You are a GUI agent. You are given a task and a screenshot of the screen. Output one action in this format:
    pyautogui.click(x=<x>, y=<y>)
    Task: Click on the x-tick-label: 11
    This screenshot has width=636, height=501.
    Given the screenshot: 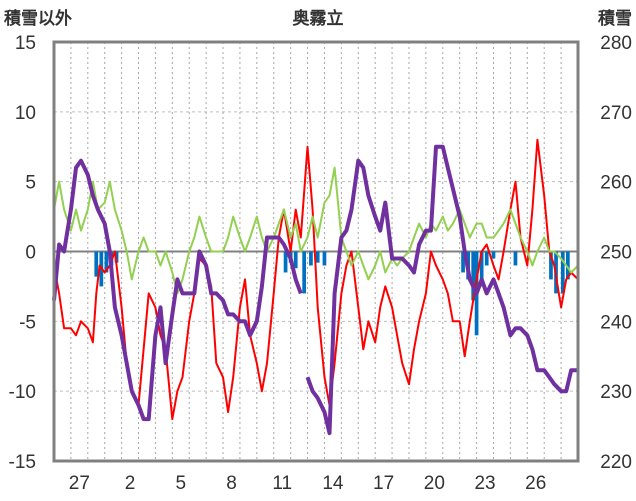 What is the action you would take?
    pyautogui.click(x=282, y=483)
    